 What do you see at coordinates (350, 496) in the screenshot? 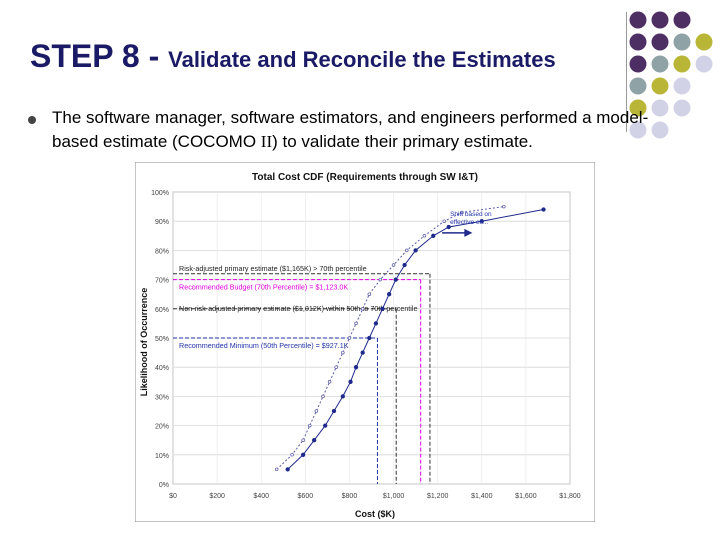
I see `x-tick-label: $800` at bounding box center [350, 496].